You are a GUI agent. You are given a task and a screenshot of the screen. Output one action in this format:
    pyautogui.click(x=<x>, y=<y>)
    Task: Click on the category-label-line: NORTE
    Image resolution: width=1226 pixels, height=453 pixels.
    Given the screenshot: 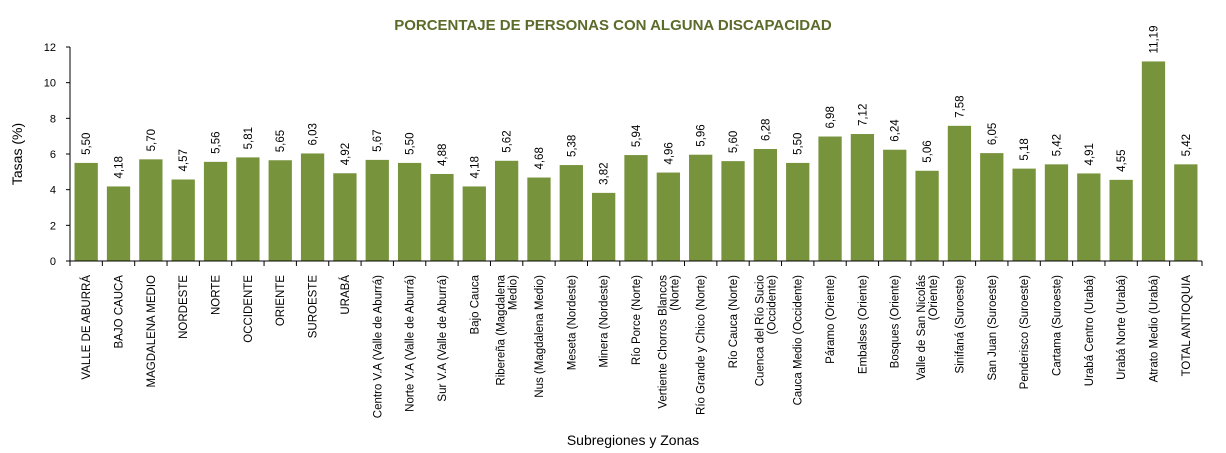 What is the action you would take?
    pyautogui.click(x=217, y=295)
    